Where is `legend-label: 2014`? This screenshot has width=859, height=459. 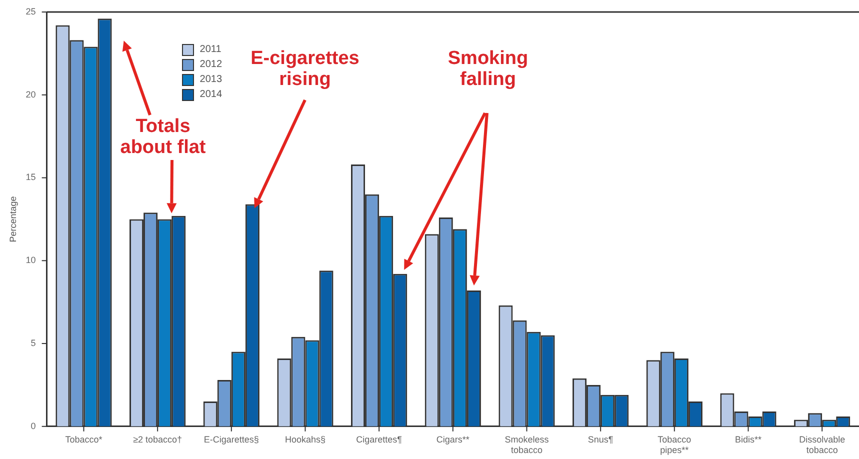
legend-label: 2014 is located at coordinates (211, 94).